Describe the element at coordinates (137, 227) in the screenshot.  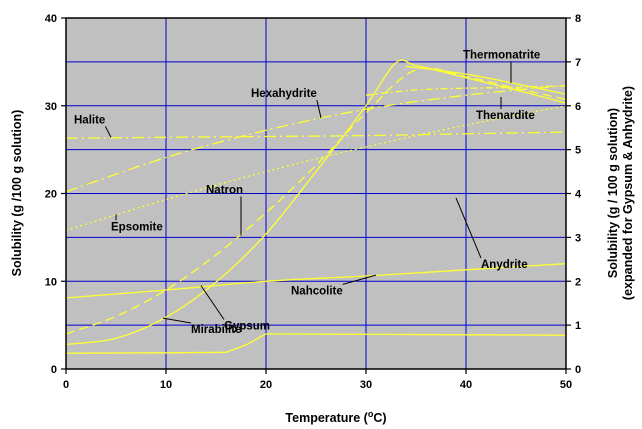
I see `curve-label-epsomite: Epsomite` at that location.